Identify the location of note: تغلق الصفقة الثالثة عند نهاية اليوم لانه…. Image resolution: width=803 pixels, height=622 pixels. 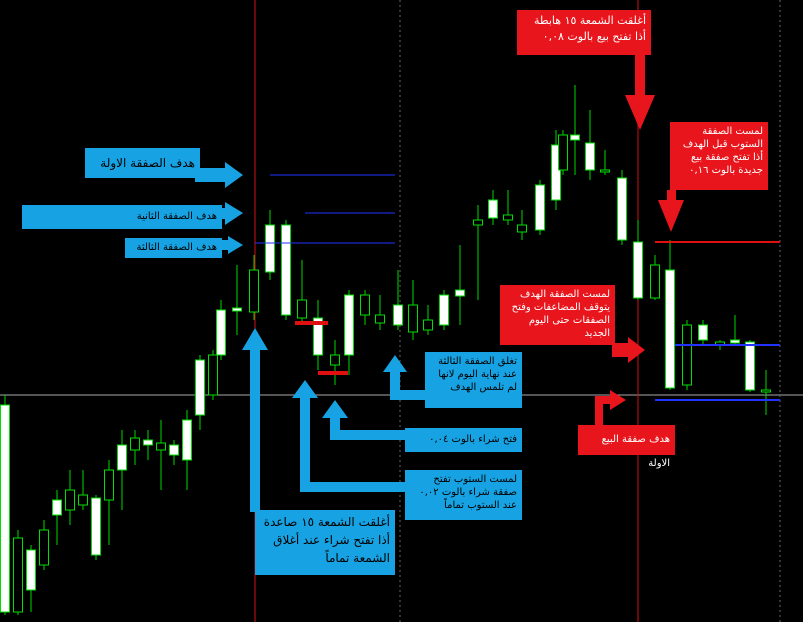
(473, 380).